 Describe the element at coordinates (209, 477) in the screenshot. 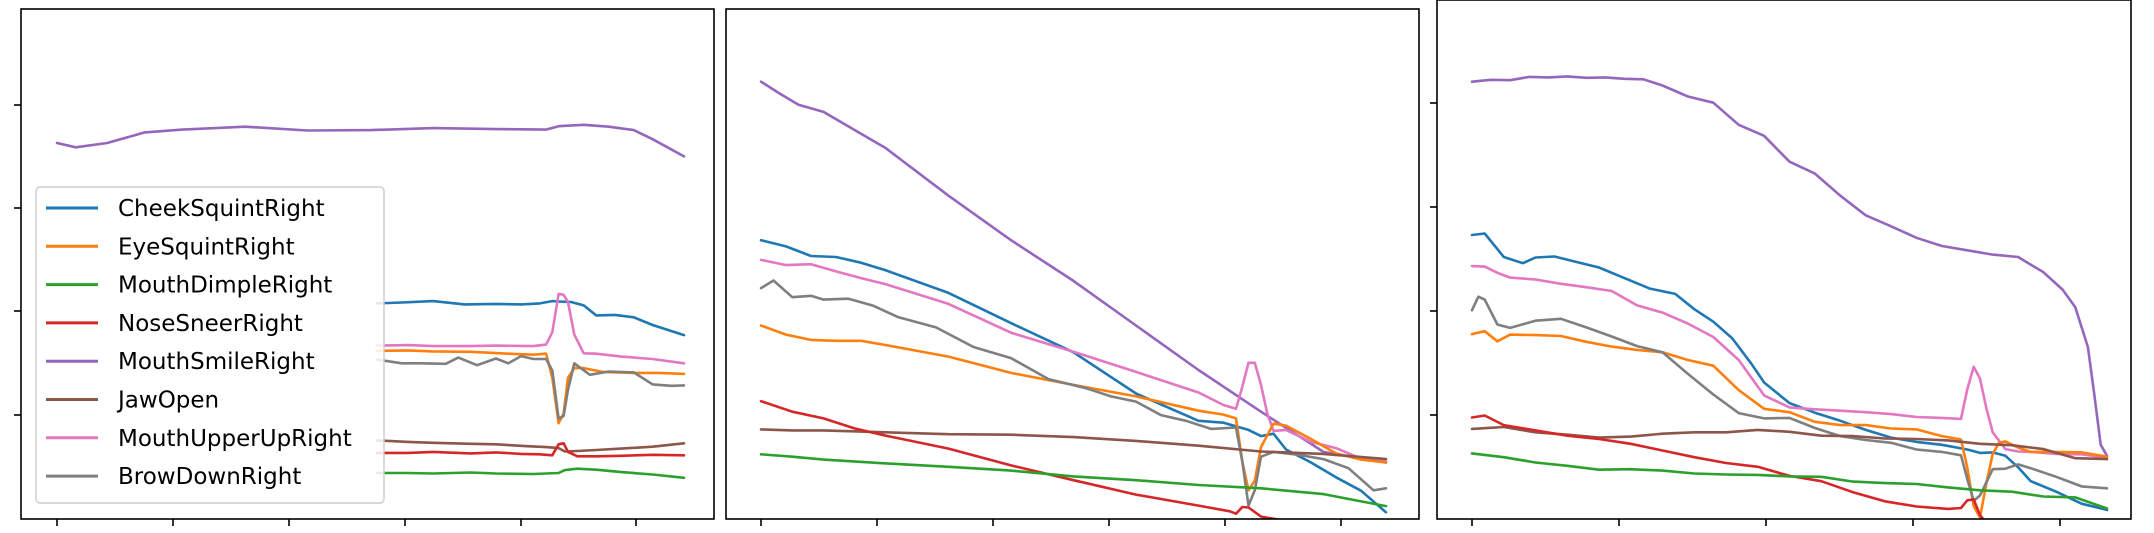

I see `legend-label-brow-down-right: BrowDownRight` at that location.